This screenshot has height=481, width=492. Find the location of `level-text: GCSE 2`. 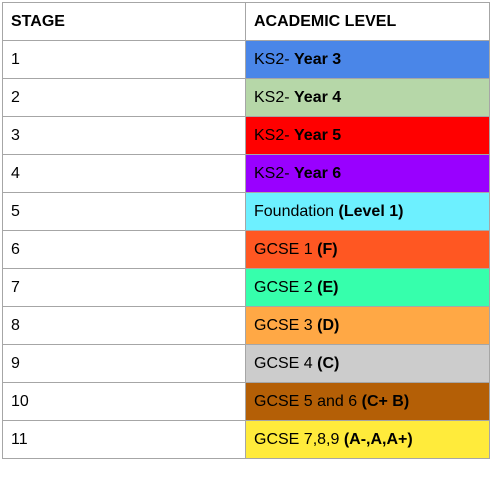

level-text: GCSE 2 is located at coordinates (286, 287).